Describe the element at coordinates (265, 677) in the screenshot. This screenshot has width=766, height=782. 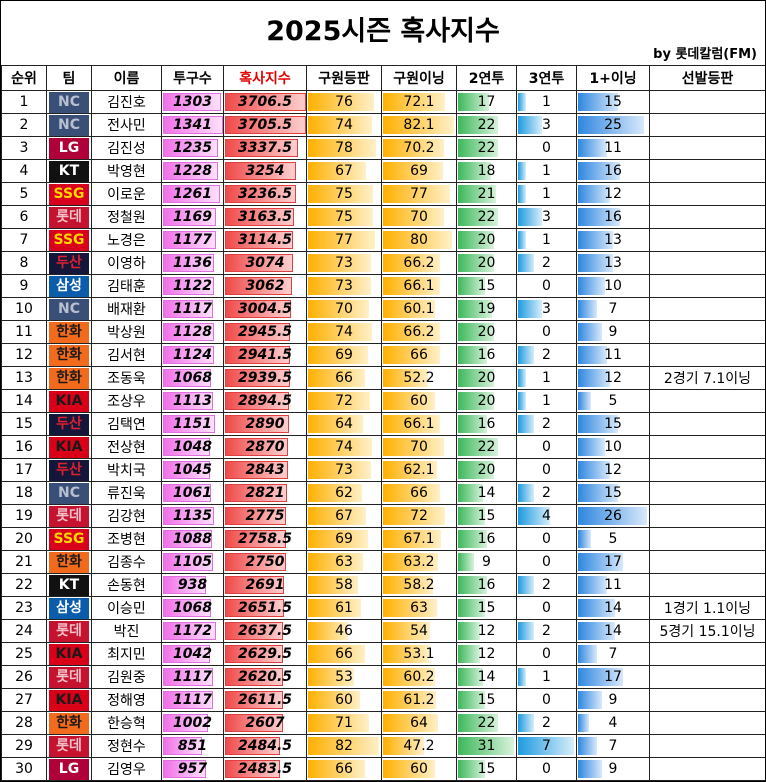
I see `cell: 2620.5` at that location.